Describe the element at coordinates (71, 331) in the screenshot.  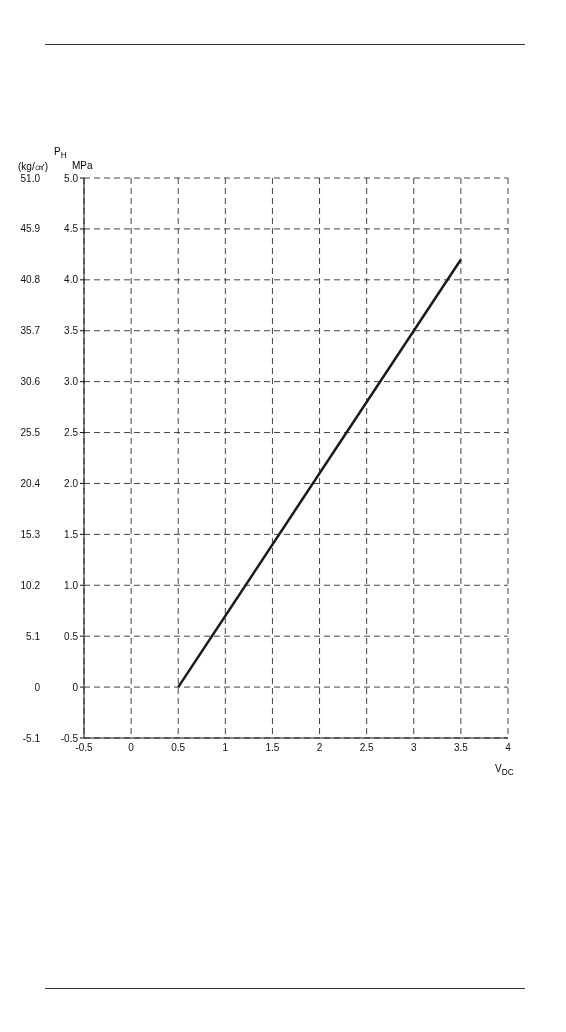
I see `y-tick-label: 3.5` at that location.